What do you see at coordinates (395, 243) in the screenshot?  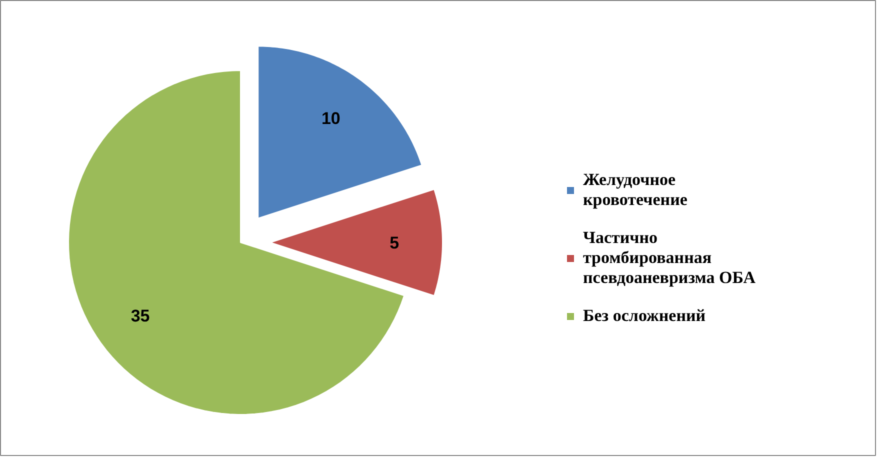 I see `data-label: 5` at bounding box center [395, 243].